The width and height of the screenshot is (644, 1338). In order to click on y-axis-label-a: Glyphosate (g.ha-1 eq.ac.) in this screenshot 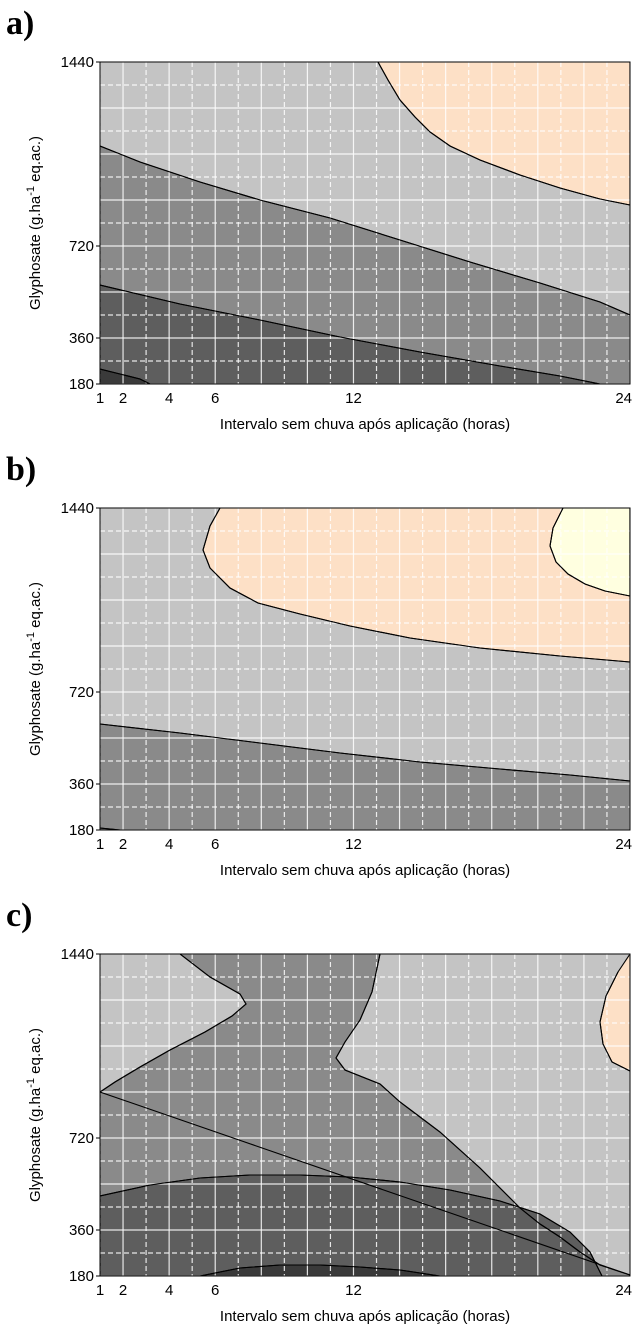, I will do `click(34, 223)`.